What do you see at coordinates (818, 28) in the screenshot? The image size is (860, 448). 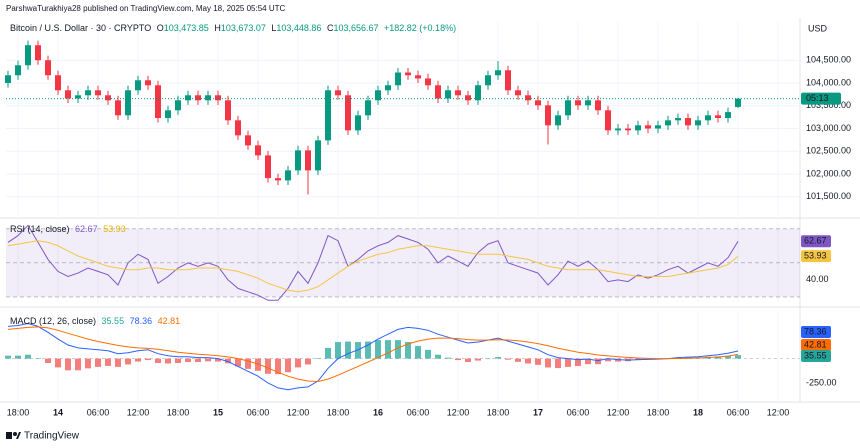 I see `currency: USD` at bounding box center [818, 28].